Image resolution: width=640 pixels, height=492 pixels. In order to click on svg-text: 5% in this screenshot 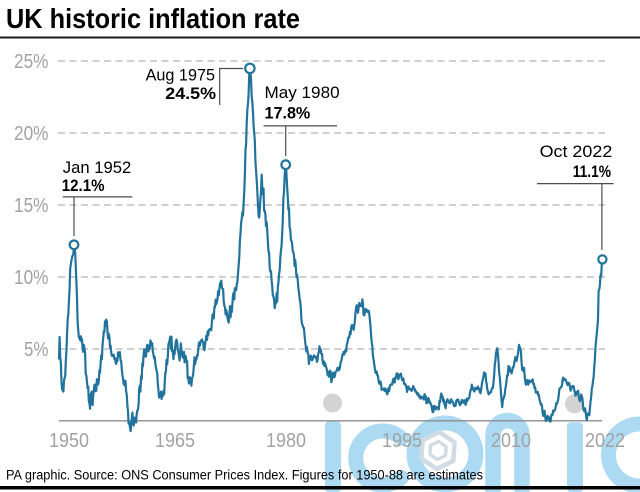, I will do `click(36, 349)`.